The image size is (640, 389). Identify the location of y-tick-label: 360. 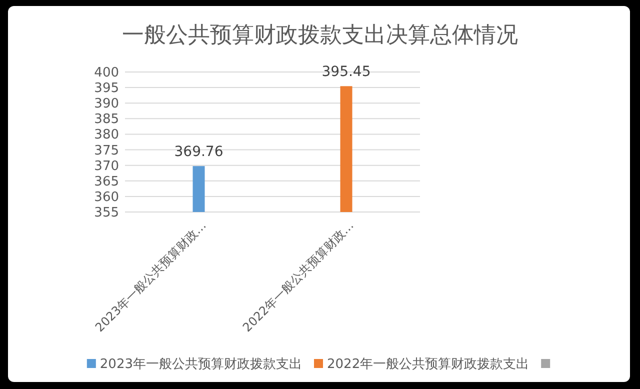
(106, 197).